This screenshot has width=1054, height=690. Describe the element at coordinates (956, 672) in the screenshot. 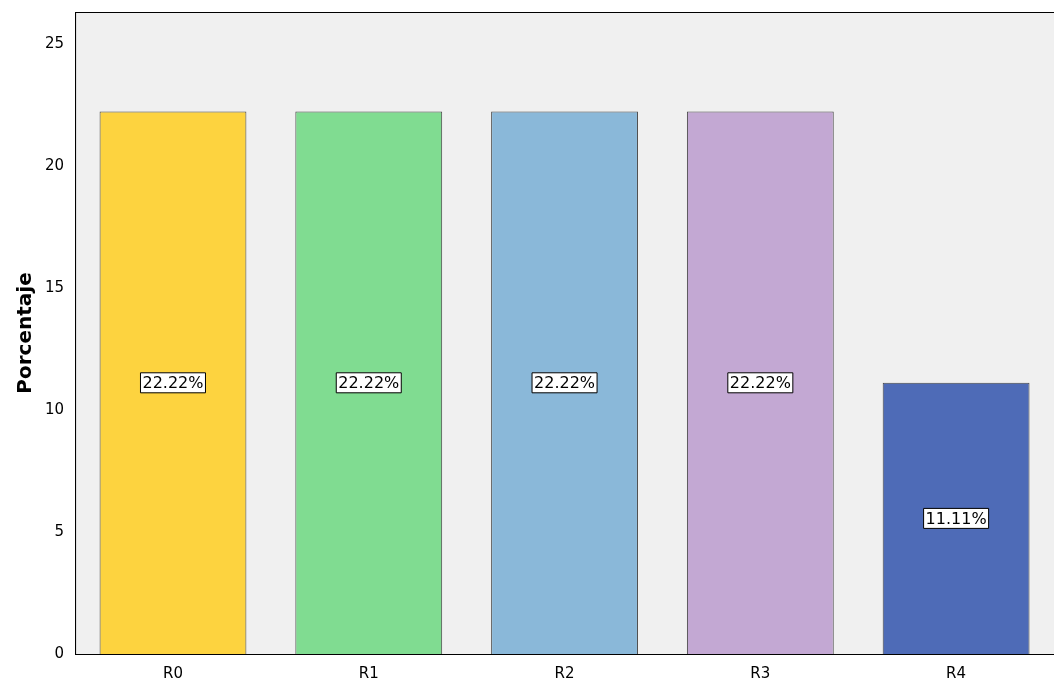

I see `x-tick-label: R4` at that location.